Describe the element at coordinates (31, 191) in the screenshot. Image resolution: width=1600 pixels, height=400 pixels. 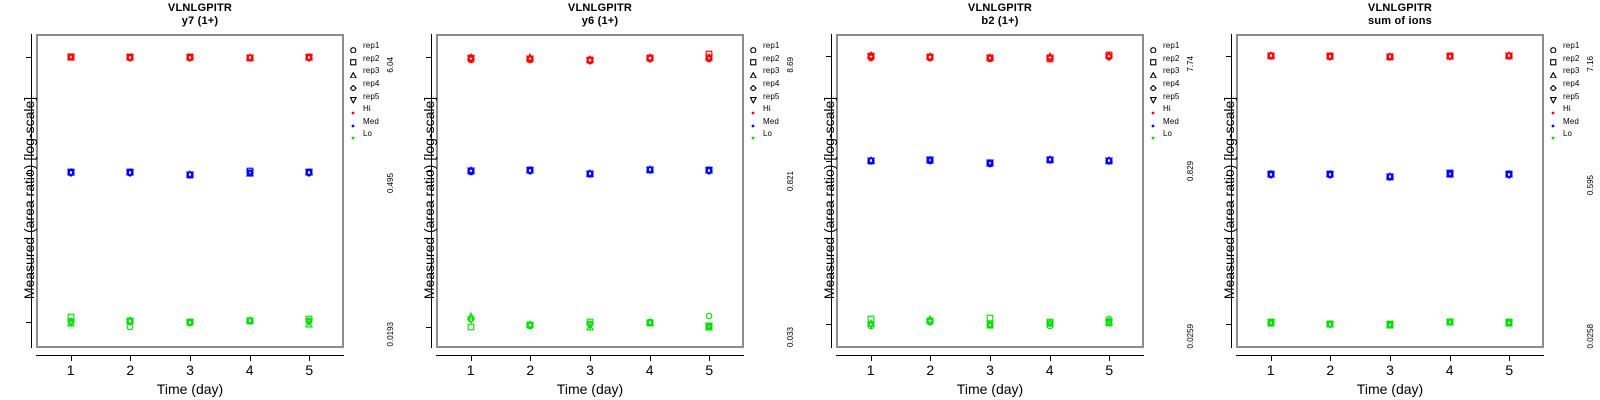
I see `y-axis-line` at that location.